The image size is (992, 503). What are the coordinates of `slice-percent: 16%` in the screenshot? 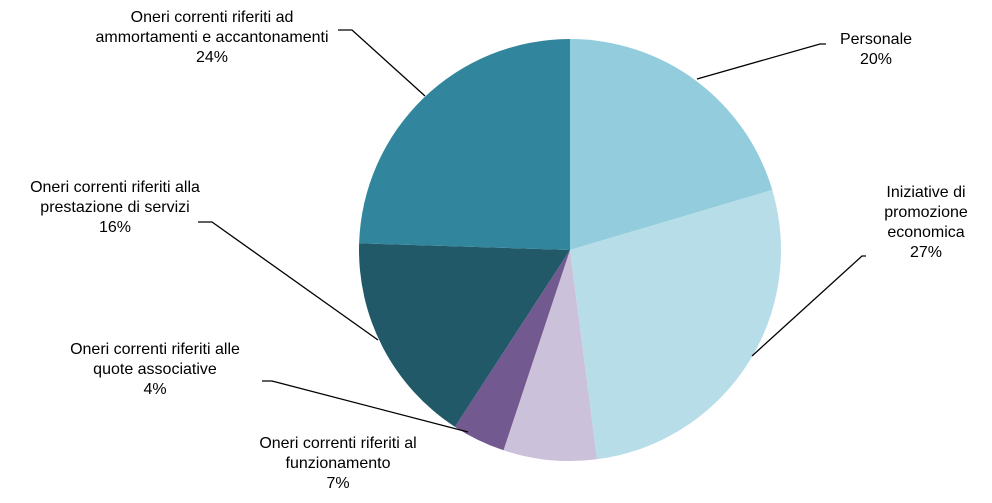 It's located at (115, 227).